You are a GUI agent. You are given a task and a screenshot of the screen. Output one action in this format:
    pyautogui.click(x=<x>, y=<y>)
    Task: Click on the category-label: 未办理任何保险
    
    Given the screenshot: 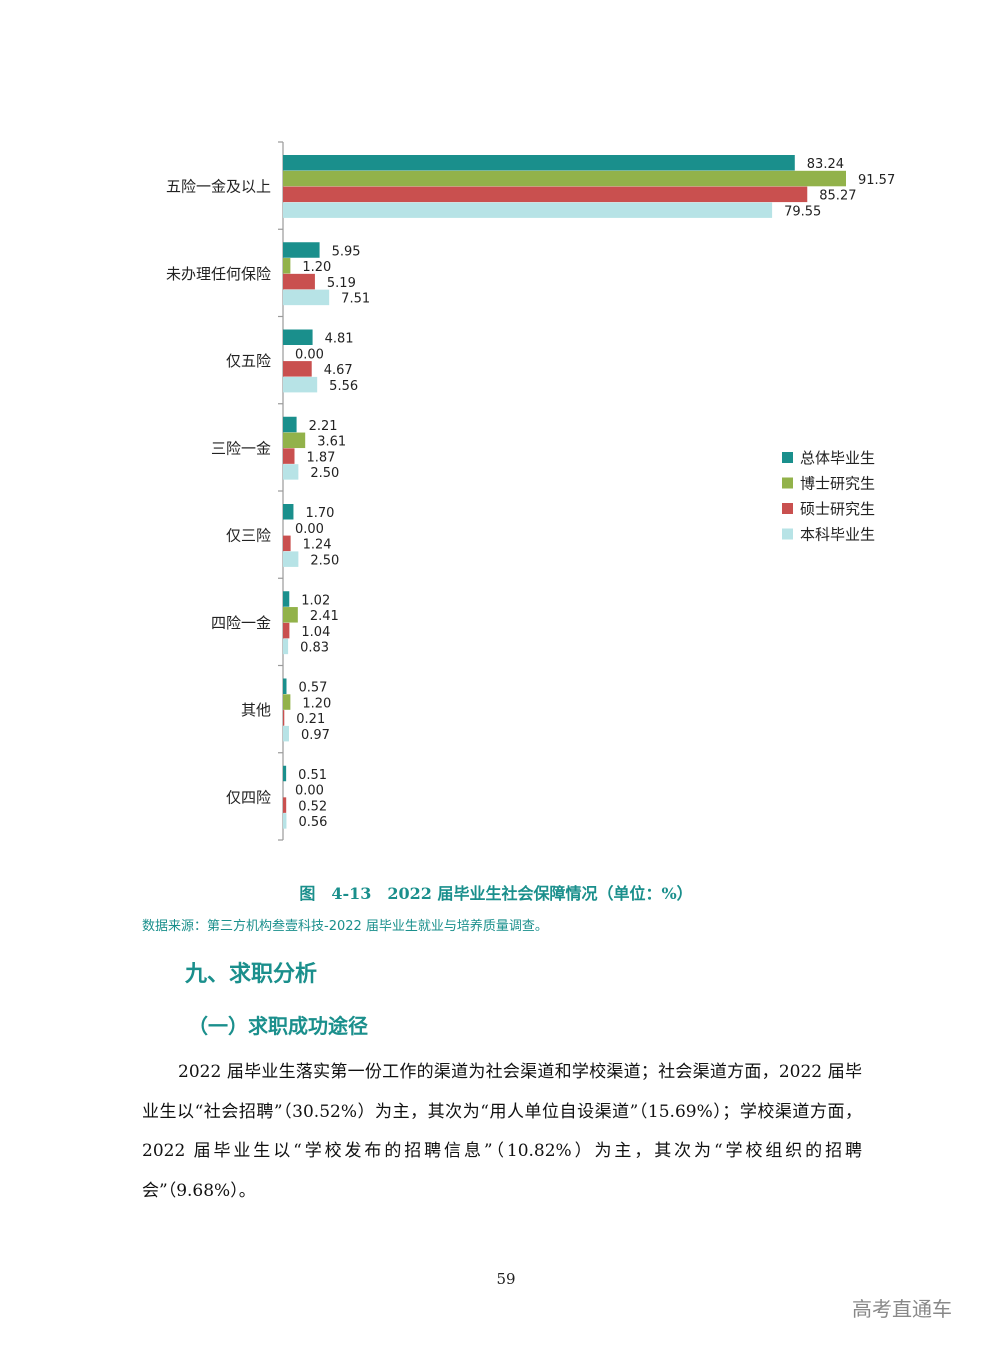 What is the action you would take?
    pyautogui.click(x=218, y=274)
    